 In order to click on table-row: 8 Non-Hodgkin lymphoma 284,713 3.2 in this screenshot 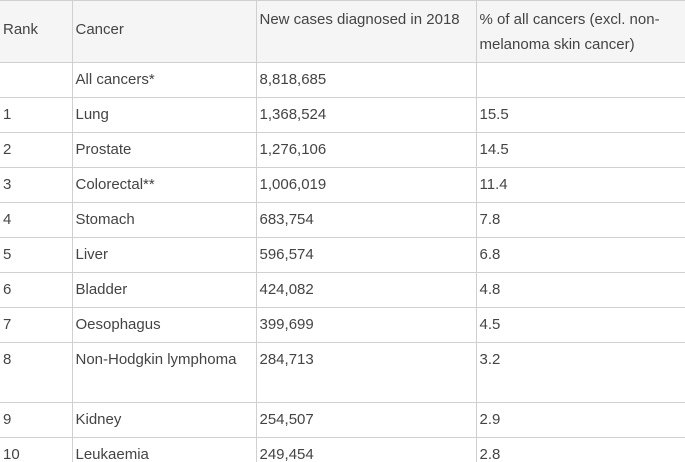, I will do `click(342, 372)`.